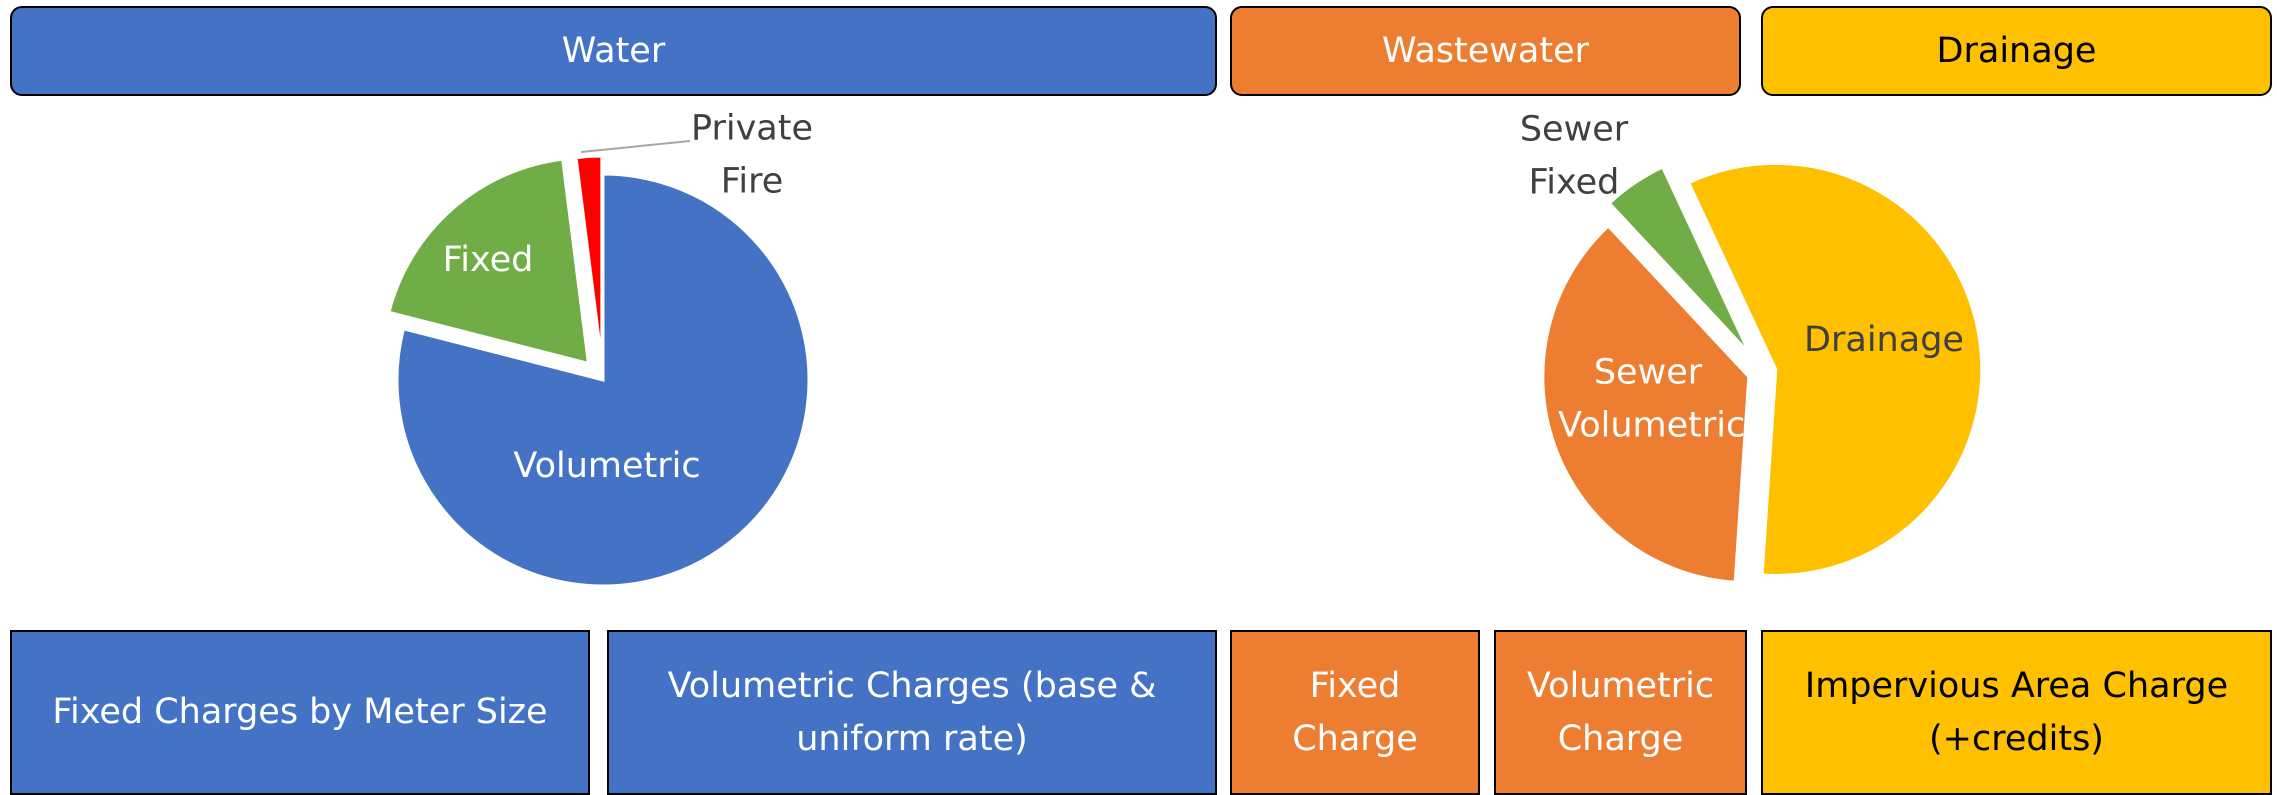 The image size is (2277, 795). I want to click on slice-label: Sewer Volumetric, so click(1652, 399).